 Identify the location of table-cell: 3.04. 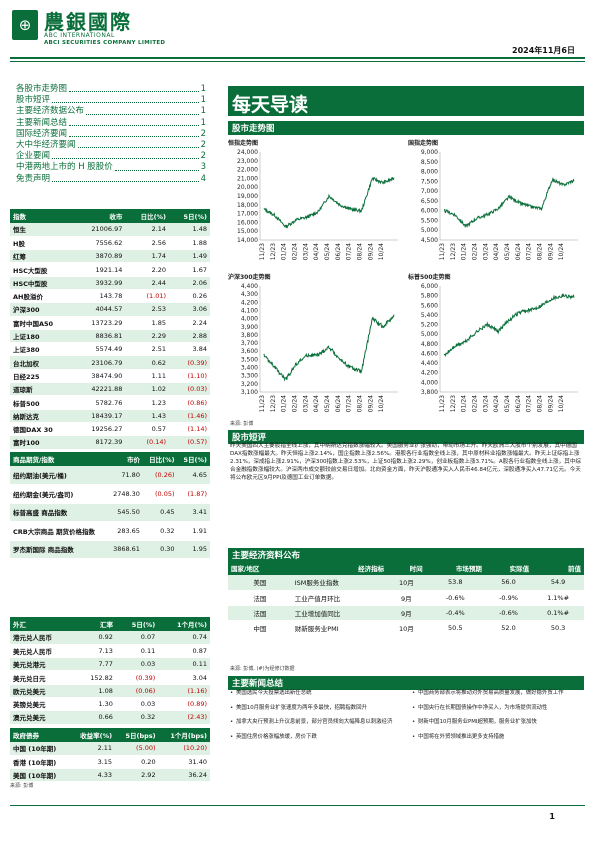
(184, 677).